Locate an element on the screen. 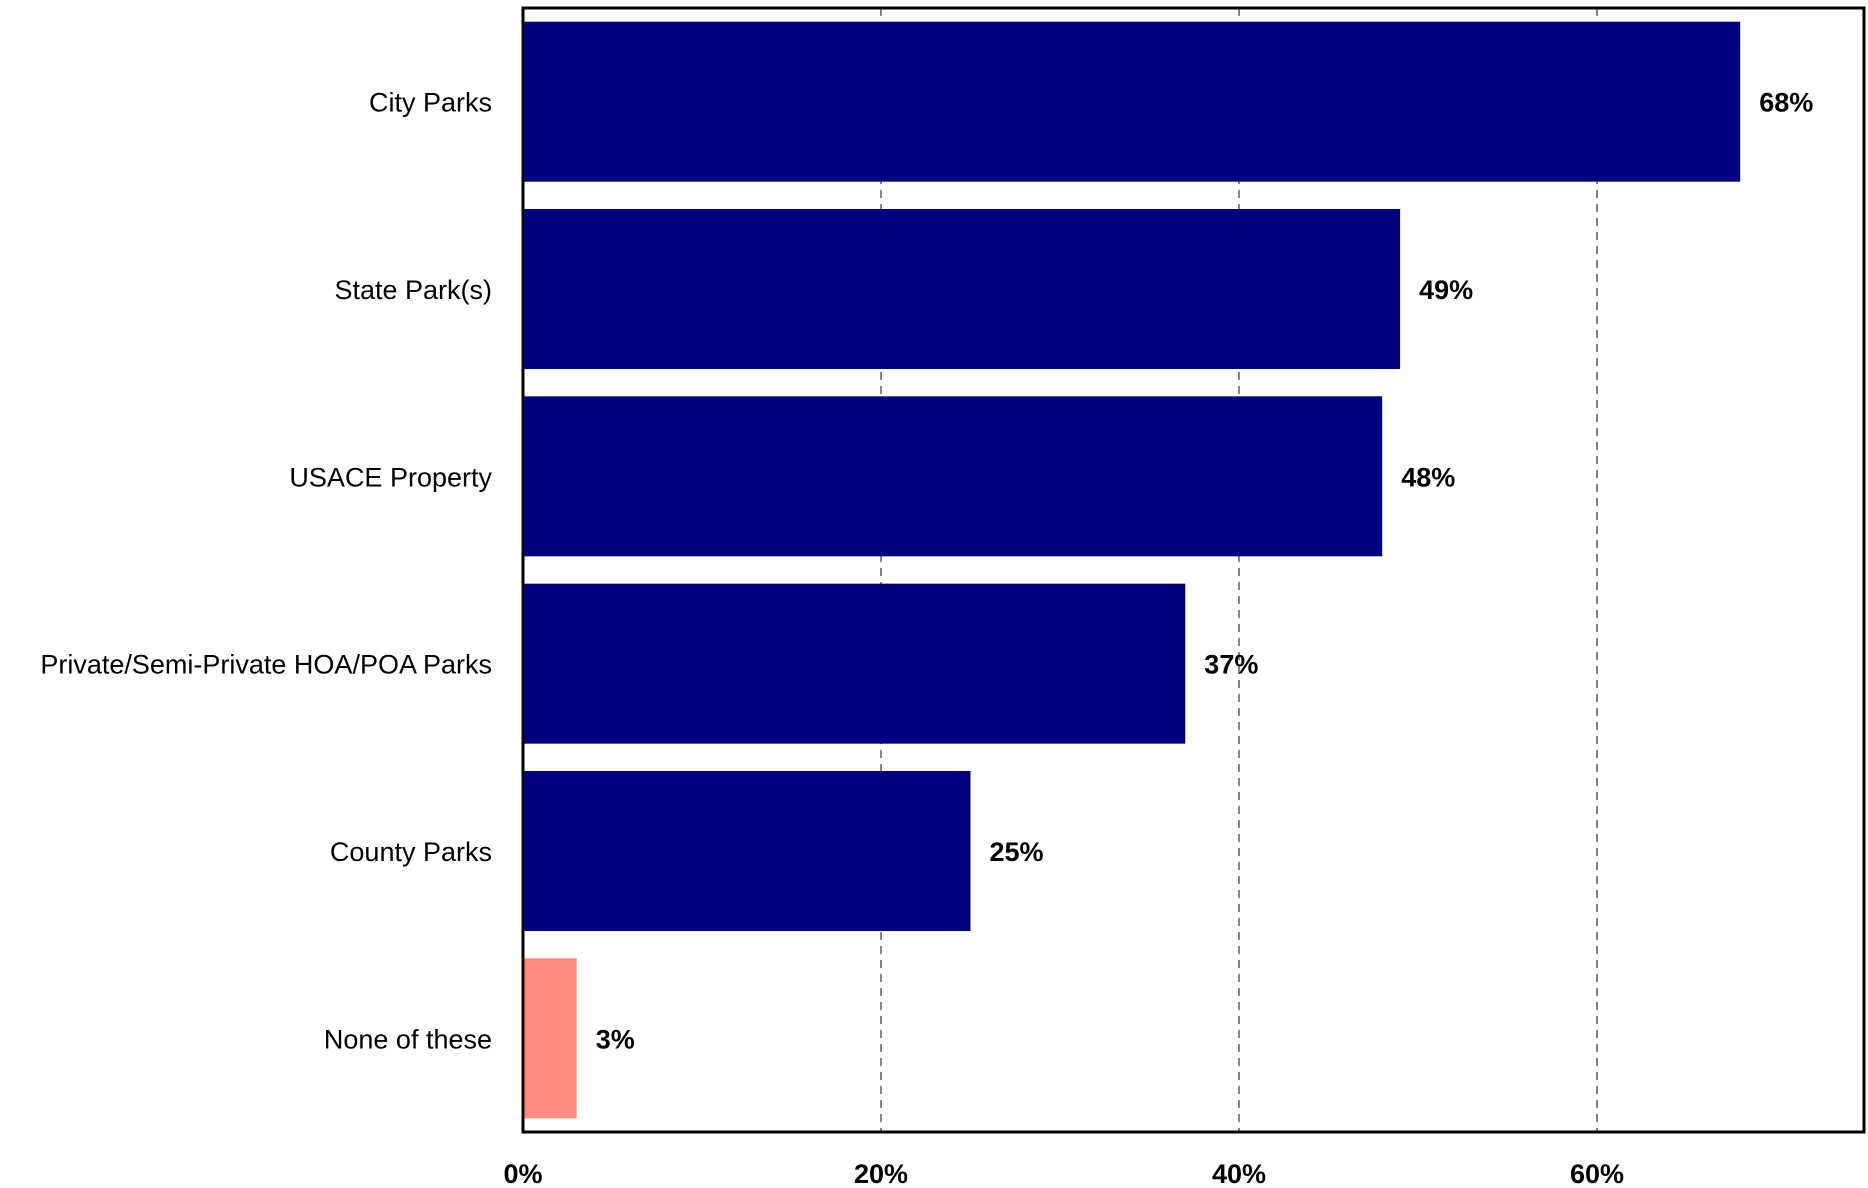  x-axis-ticks: 0% 20% 40% 60% is located at coordinates (1063, 1173).